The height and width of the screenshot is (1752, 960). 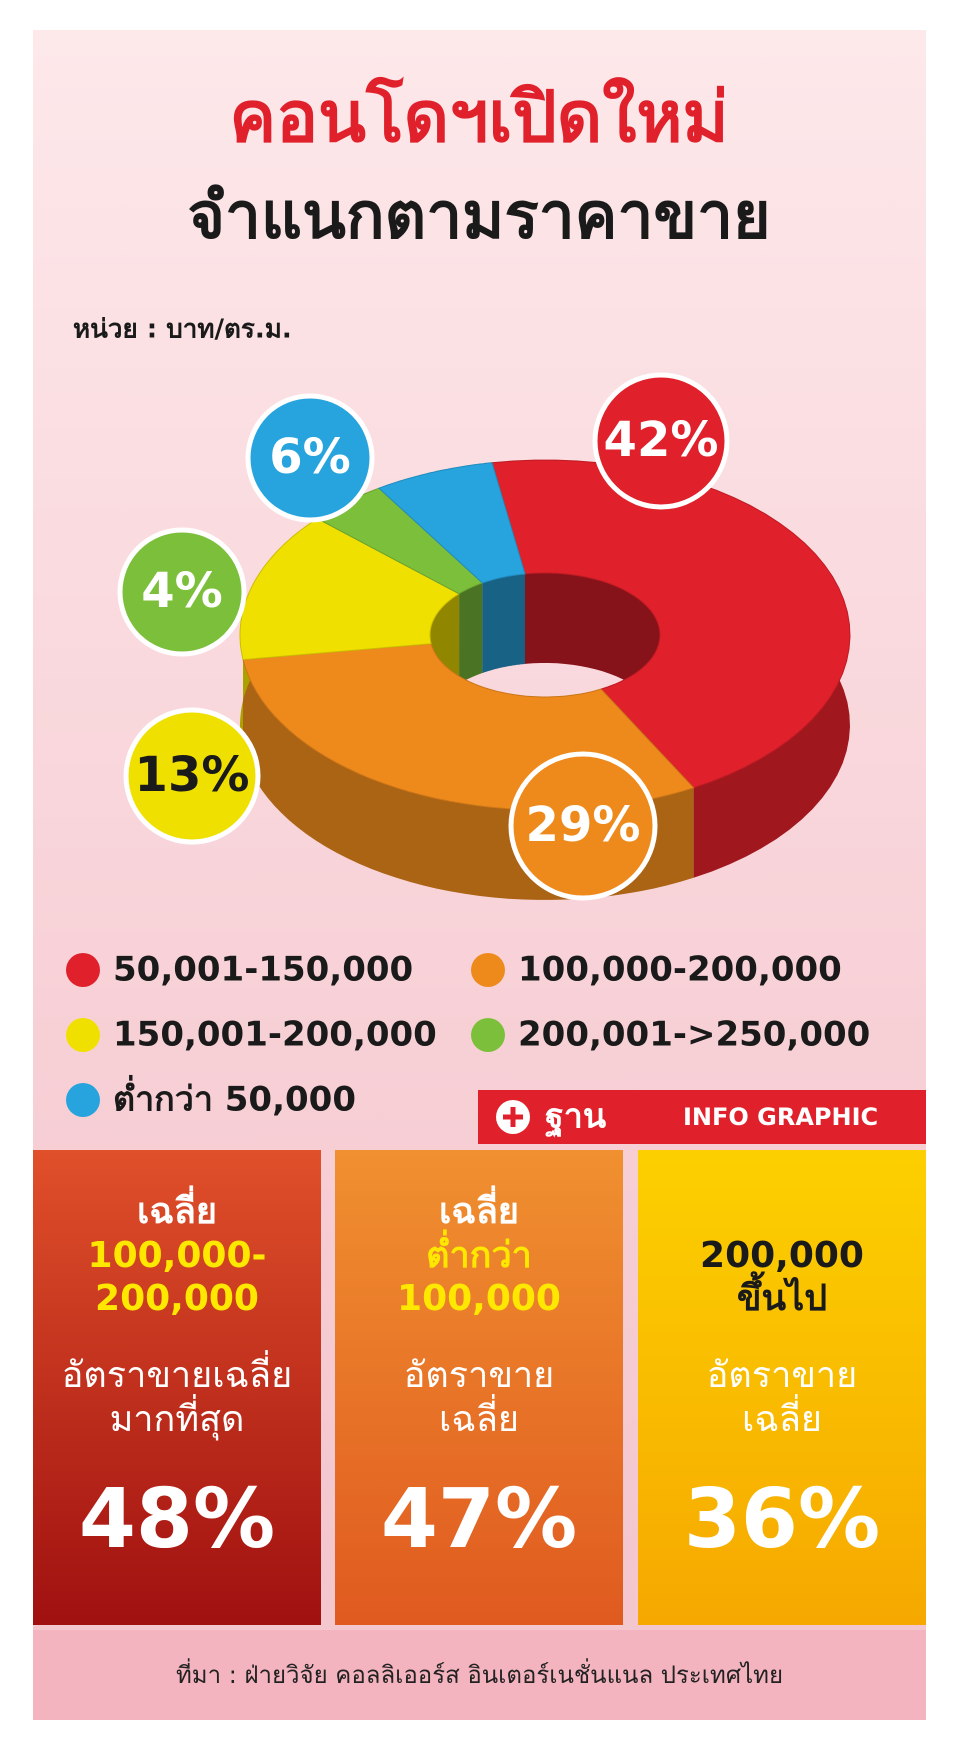 I want to click on brand-plus, so click(x=513, y=1117).